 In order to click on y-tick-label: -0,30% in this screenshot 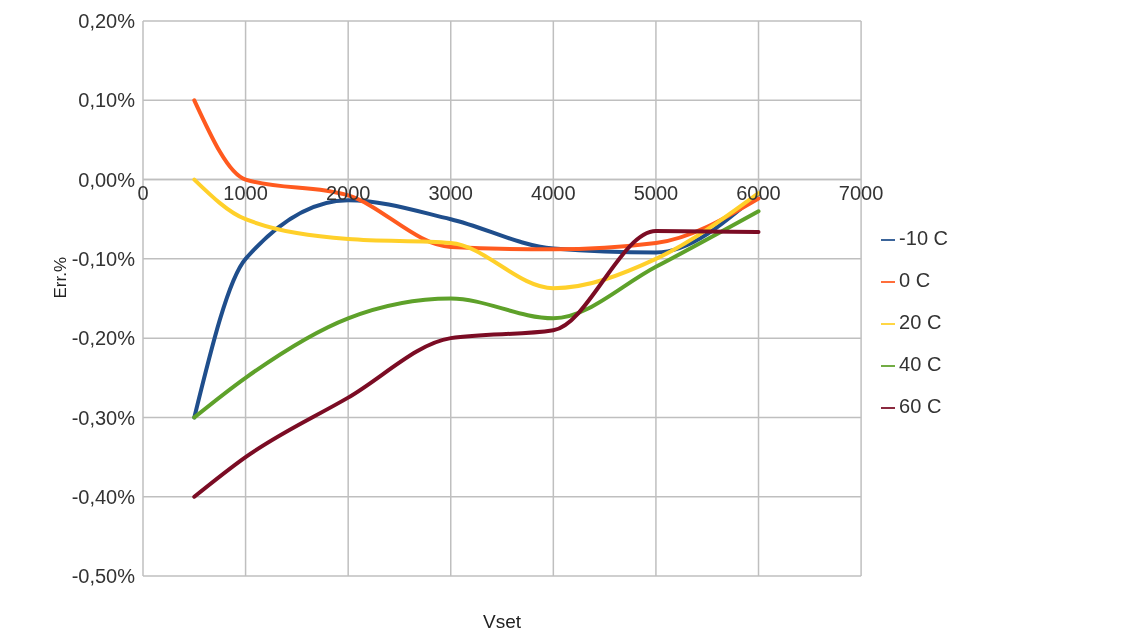, I will do `click(103, 417)`.